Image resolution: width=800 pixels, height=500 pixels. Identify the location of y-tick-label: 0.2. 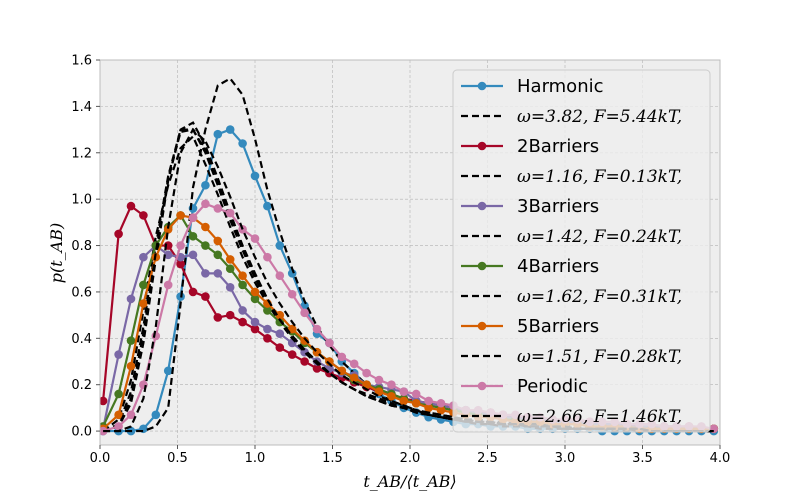
(81, 385).